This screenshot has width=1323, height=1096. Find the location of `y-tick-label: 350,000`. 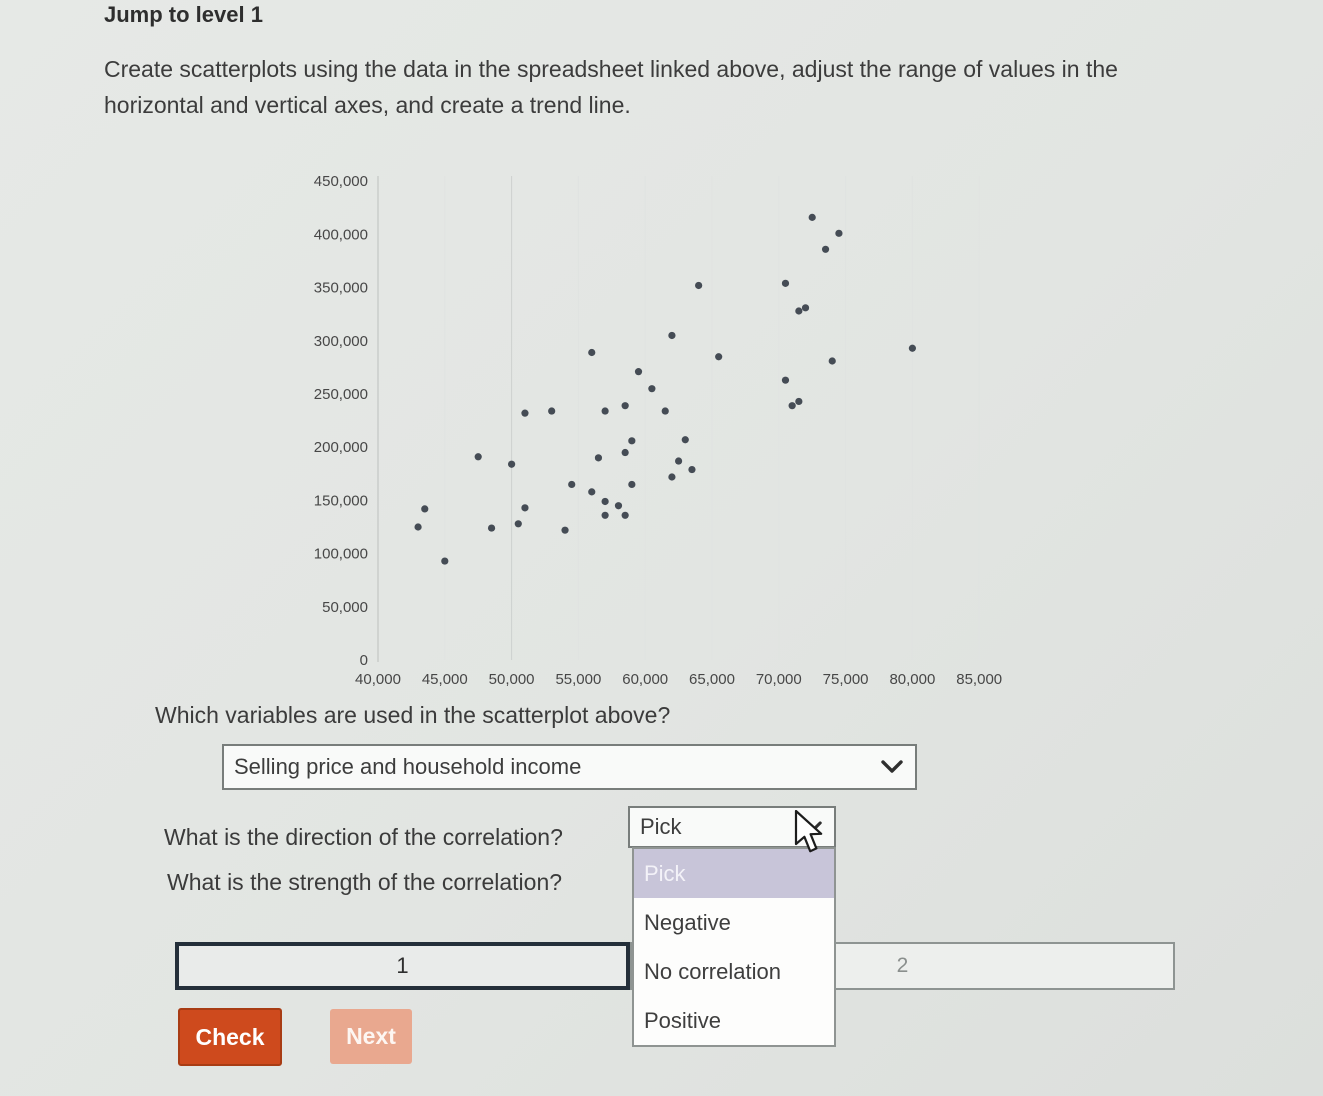

y-tick-label: 350,000 is located at coordinates (341, 288).